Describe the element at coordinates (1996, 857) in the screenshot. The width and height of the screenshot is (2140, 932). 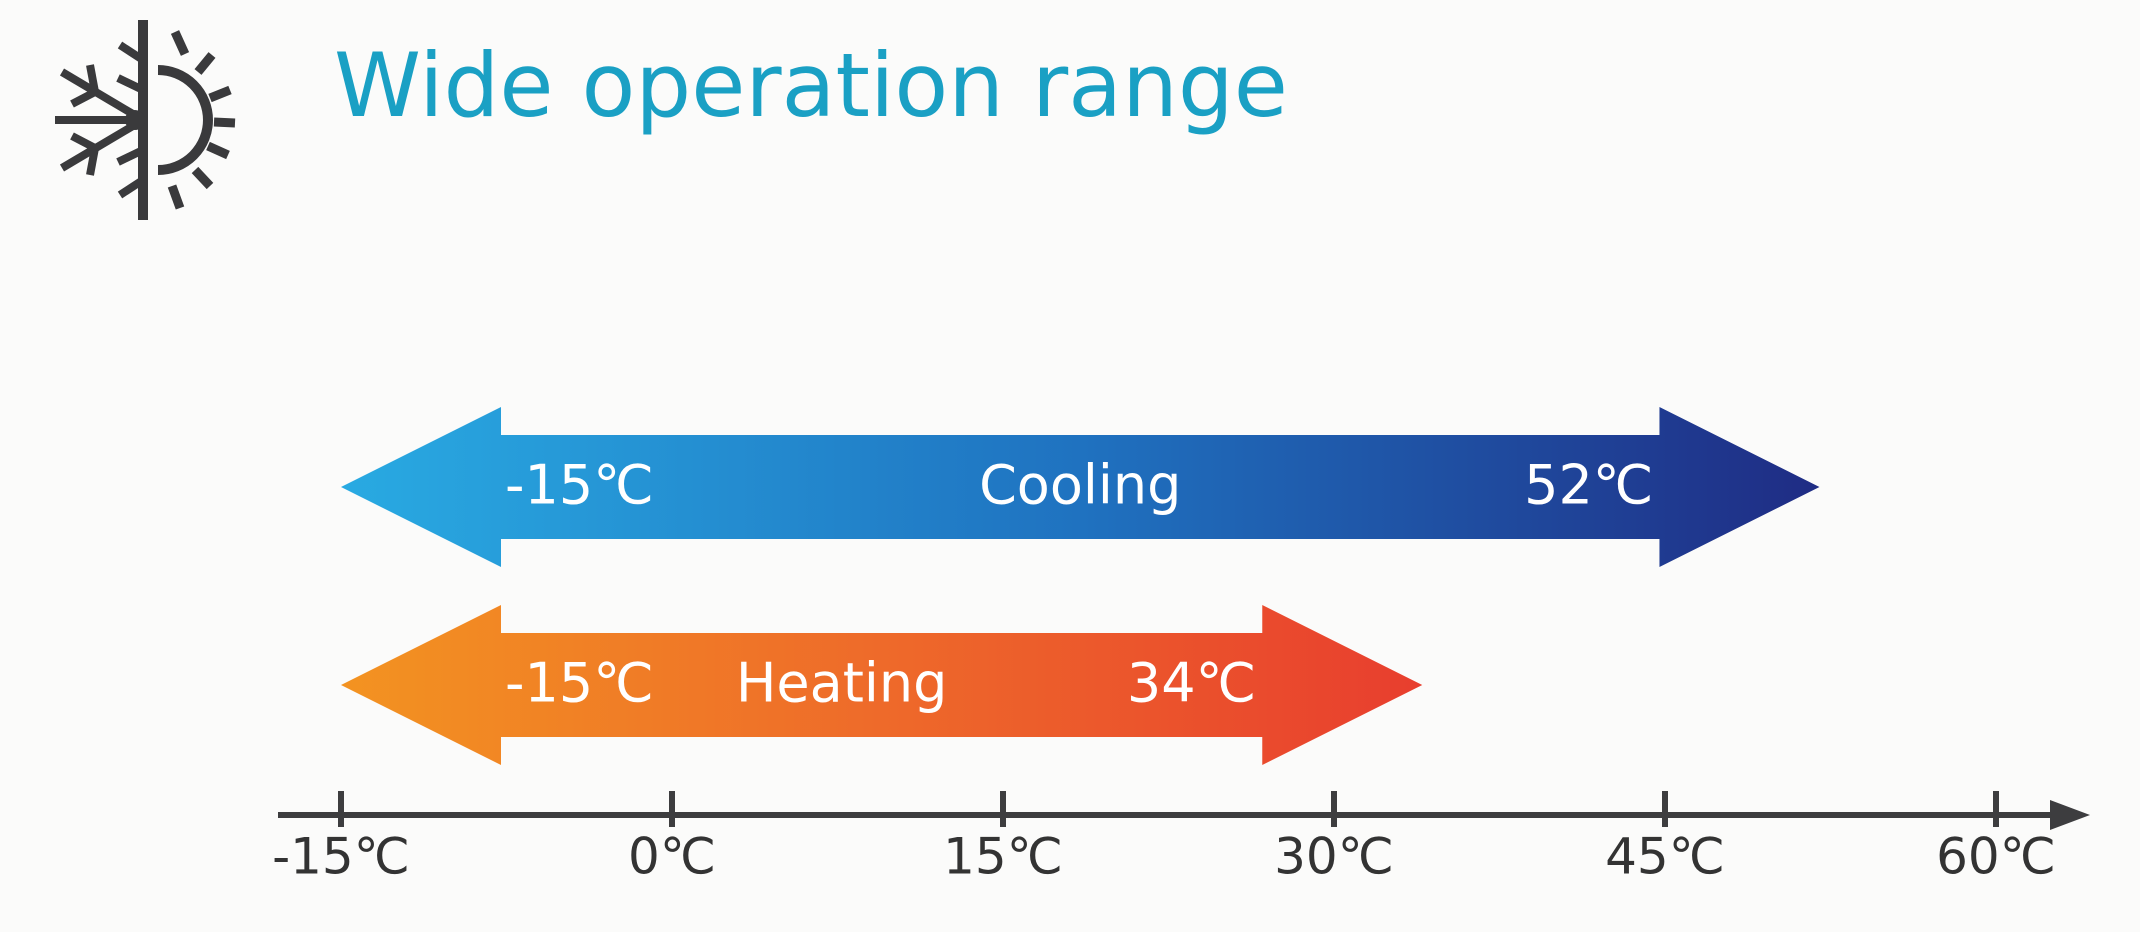
I see `x-tick-label: 60℃` at that location.